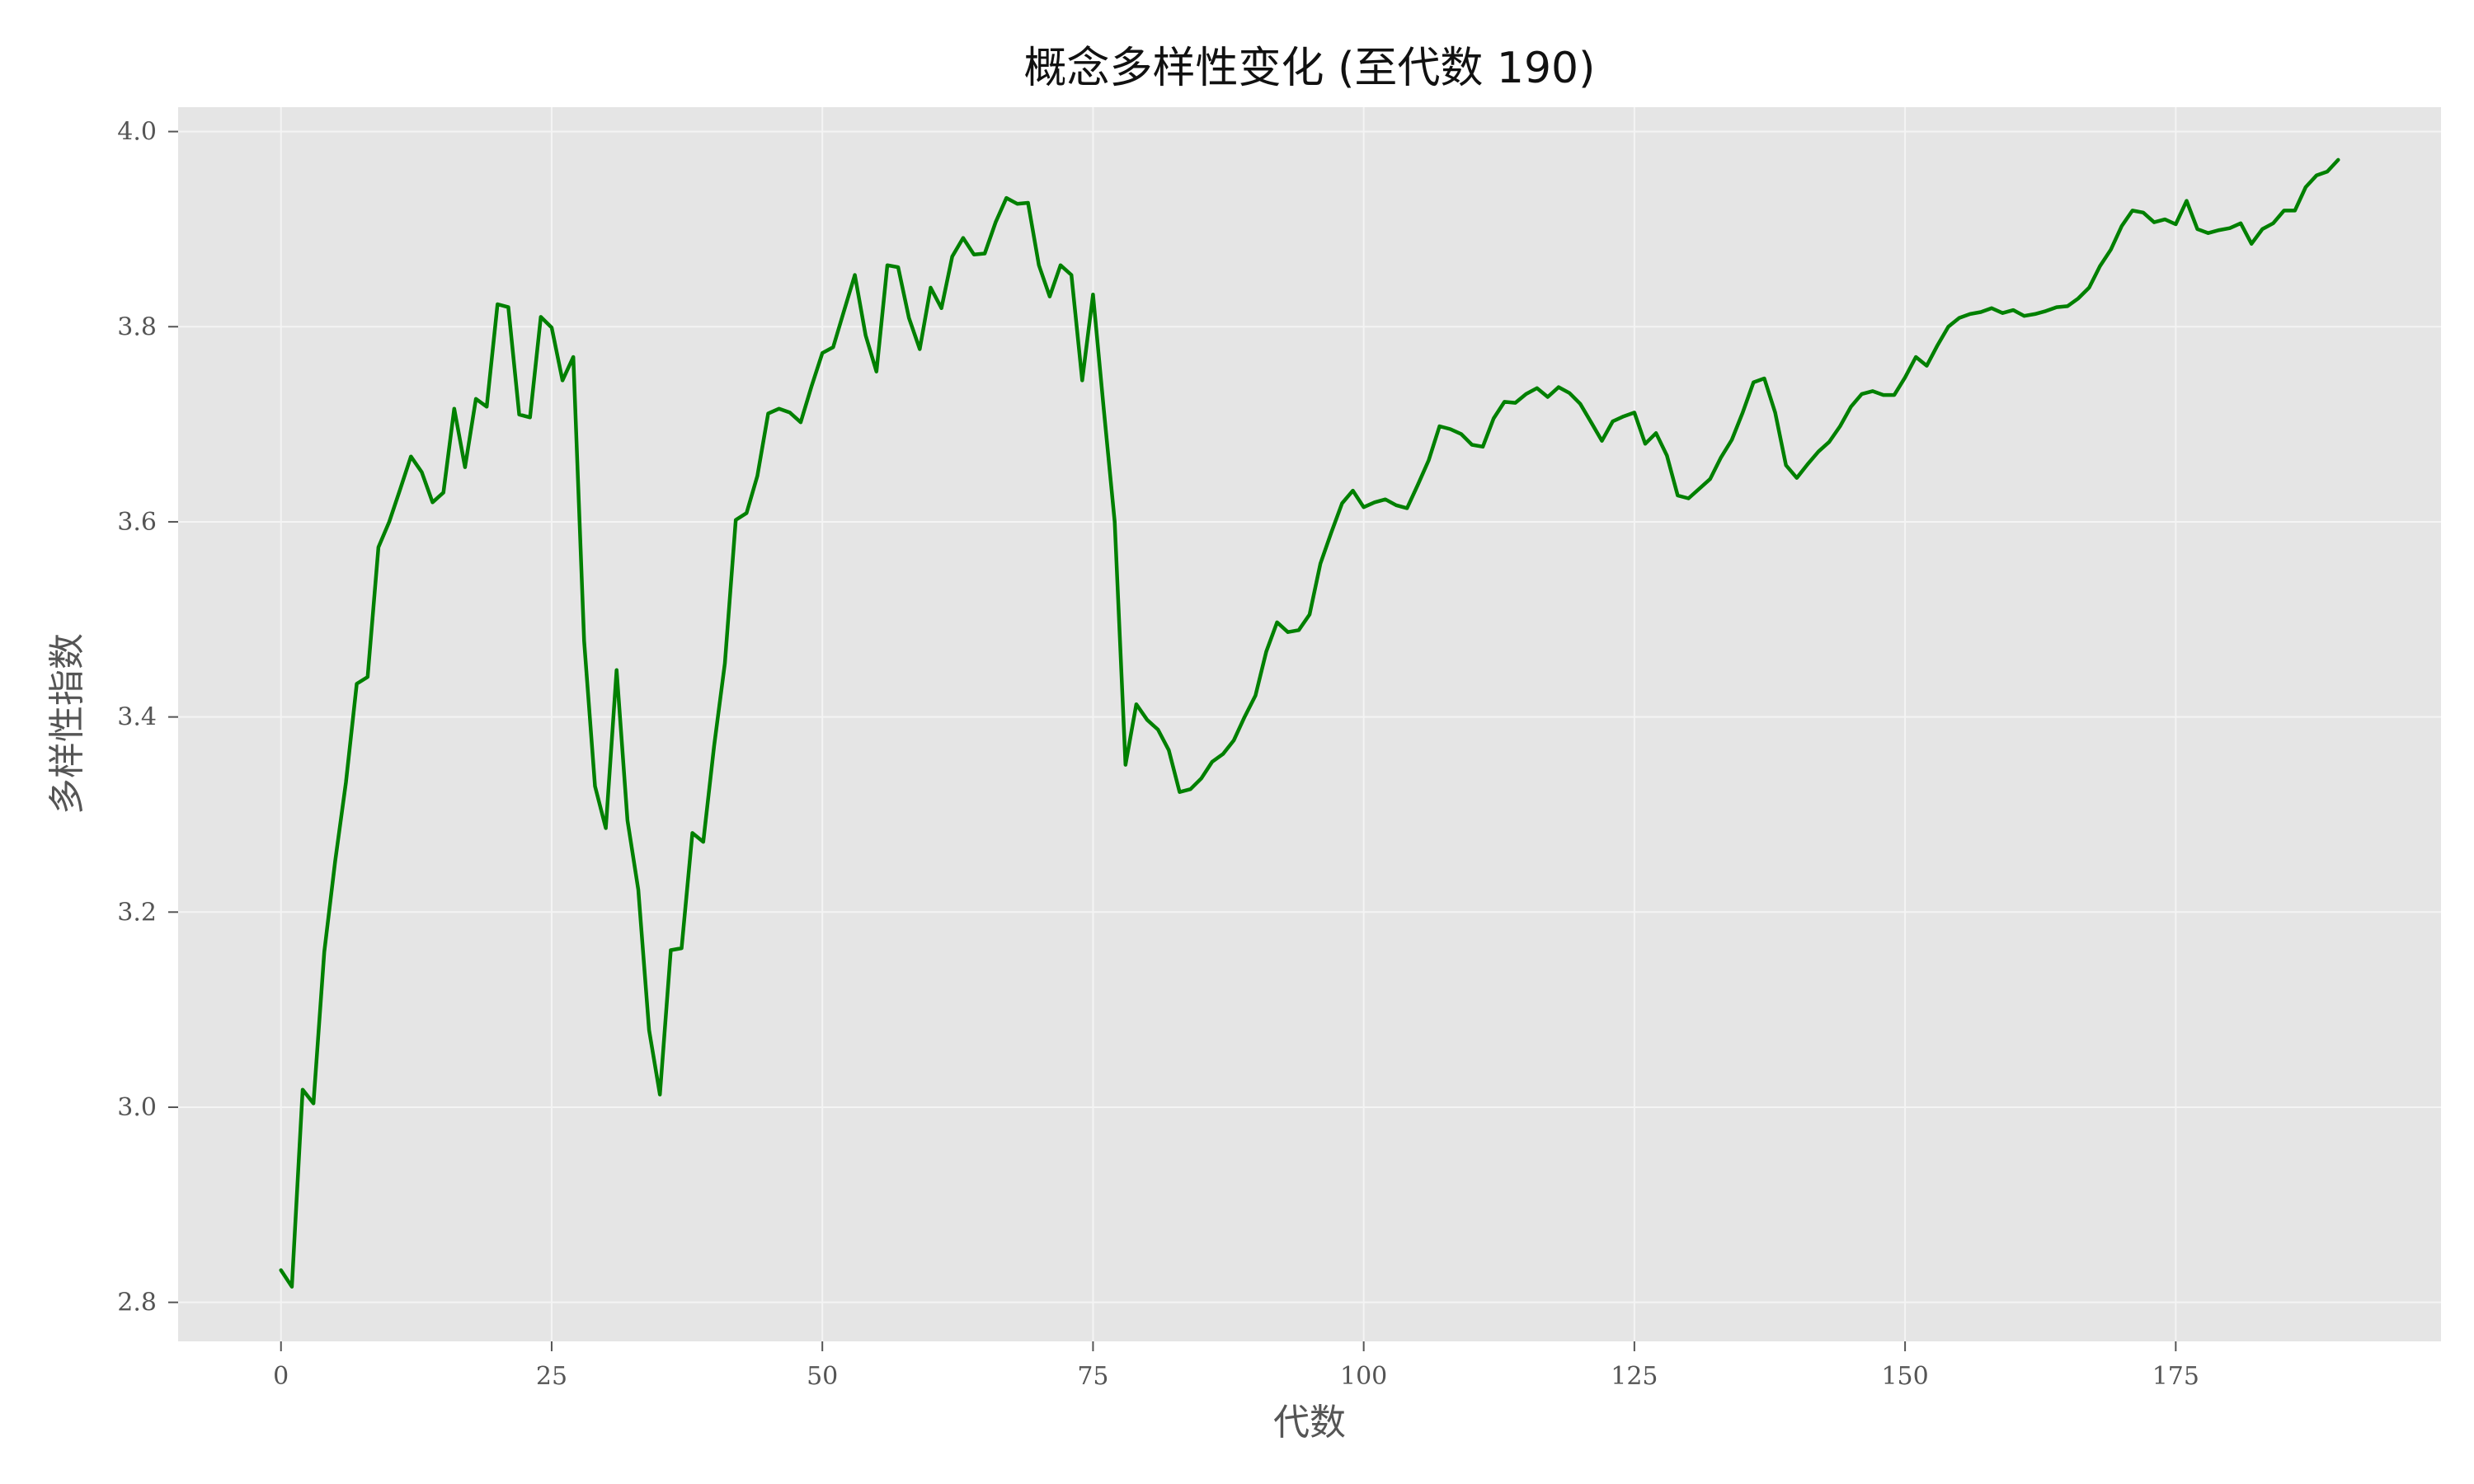 The image size is (2474, 1484). Describe the element at coordinates (137, 1107) in the screenshot. I see `y-tick-label: 3.0` at that location.